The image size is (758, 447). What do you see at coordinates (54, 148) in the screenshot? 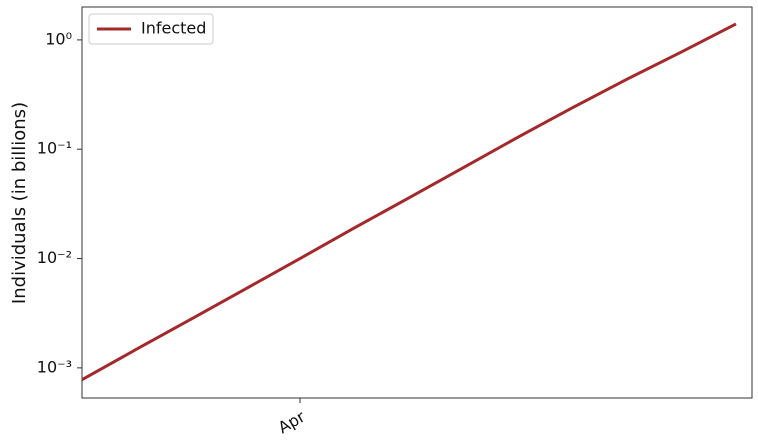
I see `y-tick-label: 10⁻¹` at bounding box center [54, 148].